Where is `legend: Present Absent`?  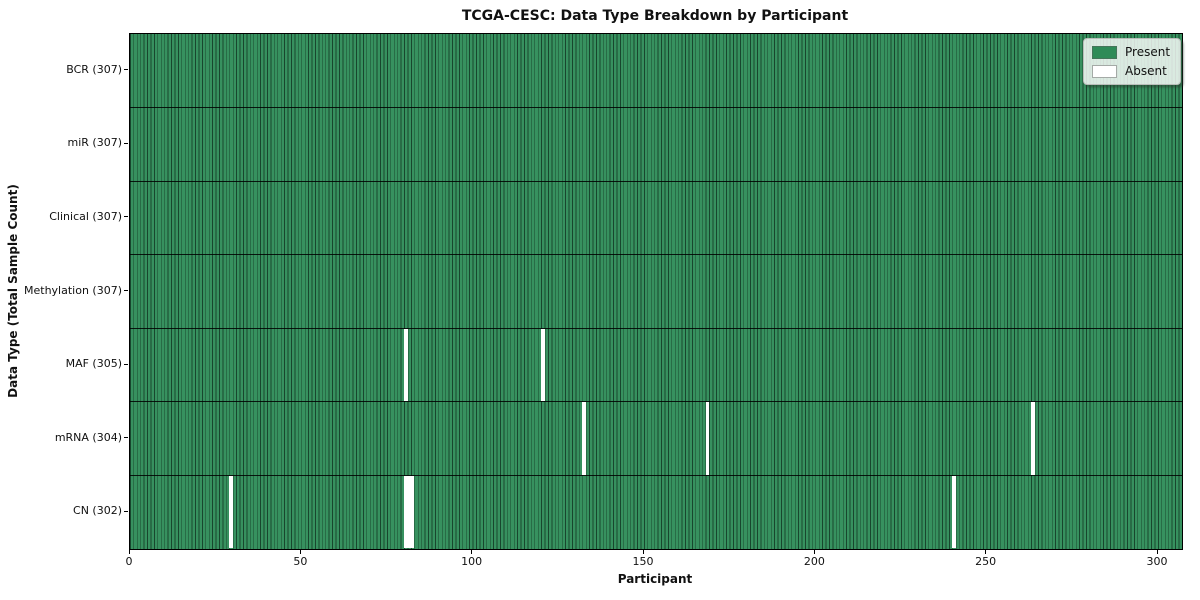
legend: Present Absent is located at coordinates (1132, 61).